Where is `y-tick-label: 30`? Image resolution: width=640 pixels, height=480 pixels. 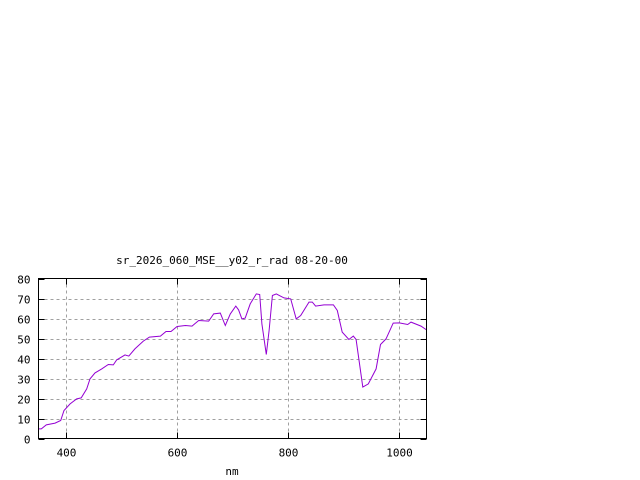 y-tick-label: 30 is located at coordinates (23, 380).